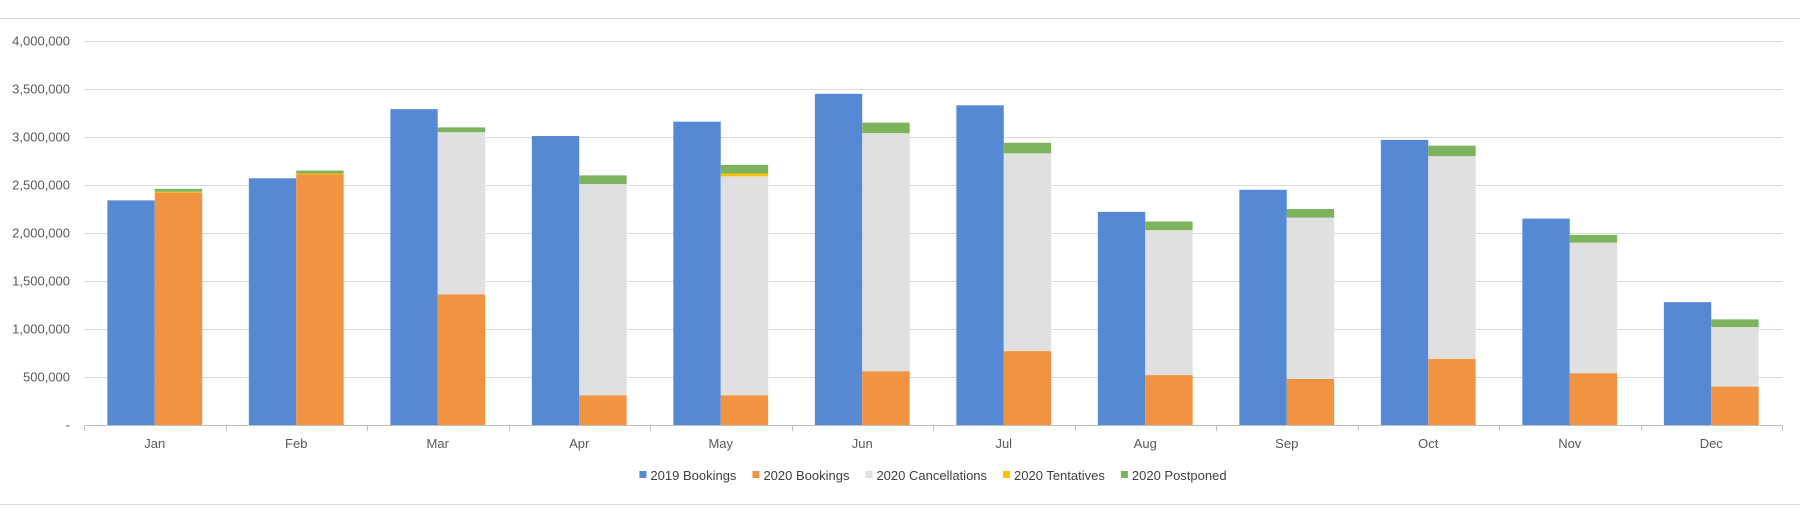 The height and width of the screenshot is (526, 1800). Describe the element at coordinates (862, 443) in the screenshot. I see `x-tick-label: Jun` at that location.